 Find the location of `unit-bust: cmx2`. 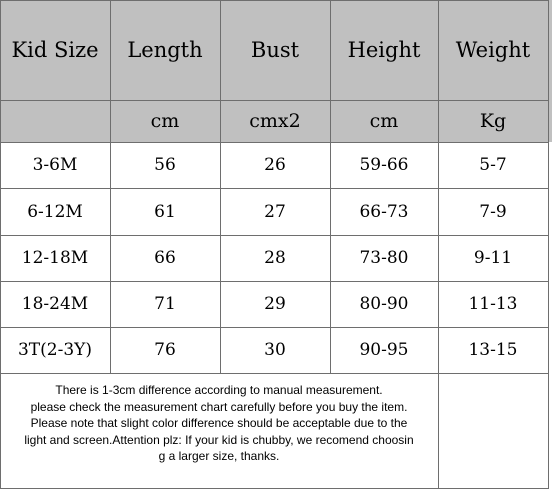

unit-bust: cmx2 is located at coordinates (275, 121).